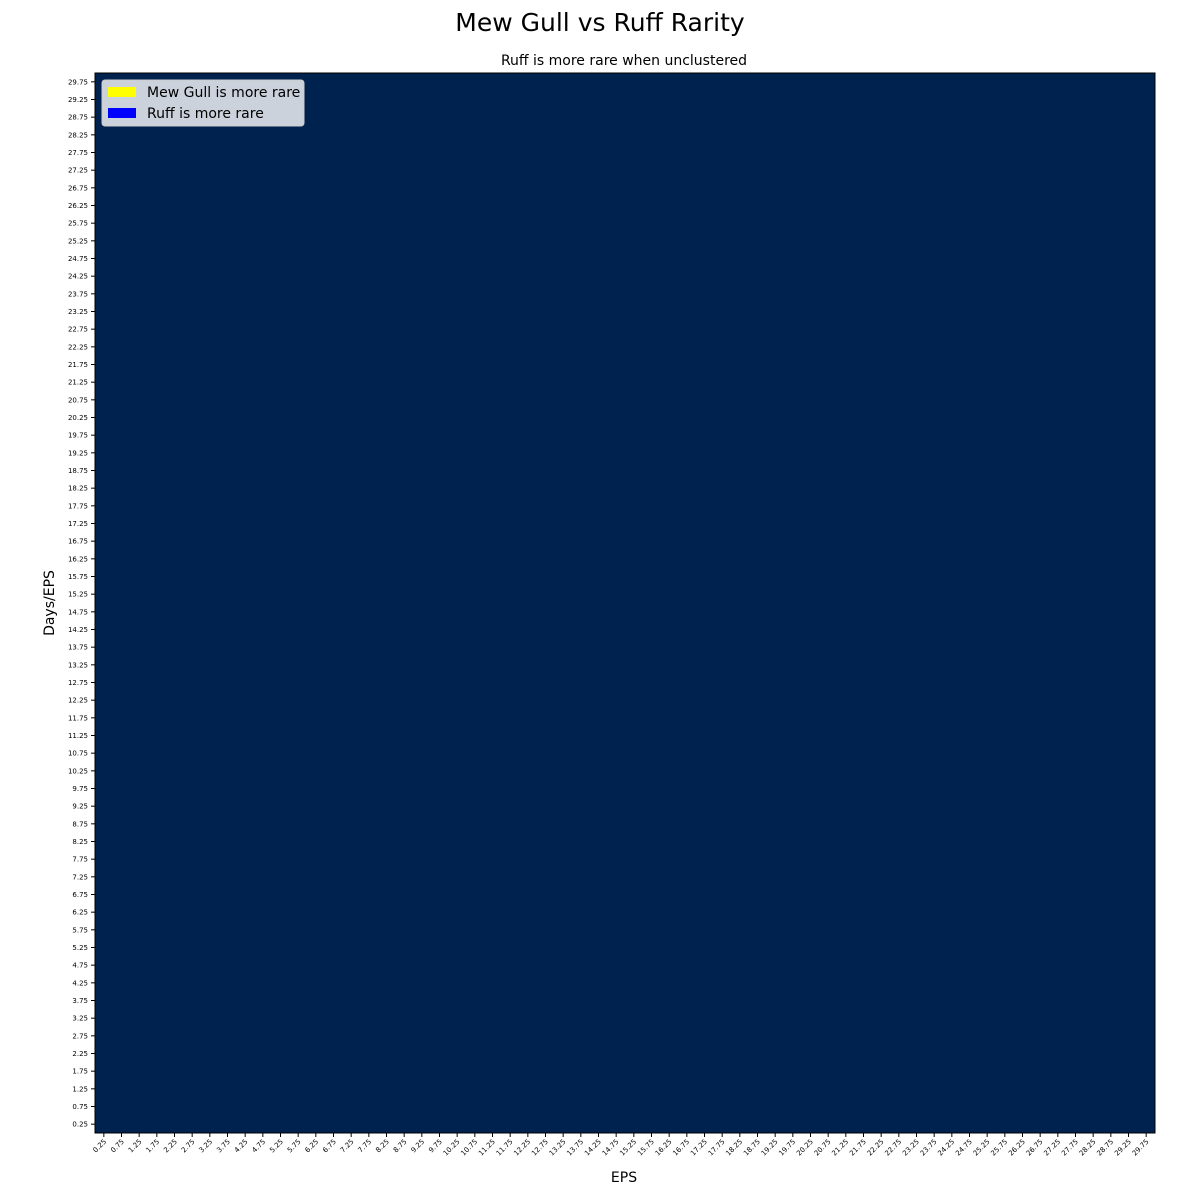 The image size is (1200, 1200). I want to click on y-tick-label: 5.25, so click(80, 948).